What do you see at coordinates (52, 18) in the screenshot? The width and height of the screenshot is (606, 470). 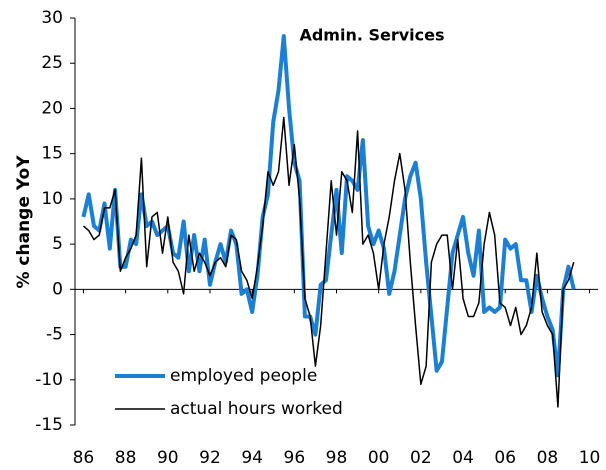 I see `y-tick-label: 30` at bounding box center [52, 18].